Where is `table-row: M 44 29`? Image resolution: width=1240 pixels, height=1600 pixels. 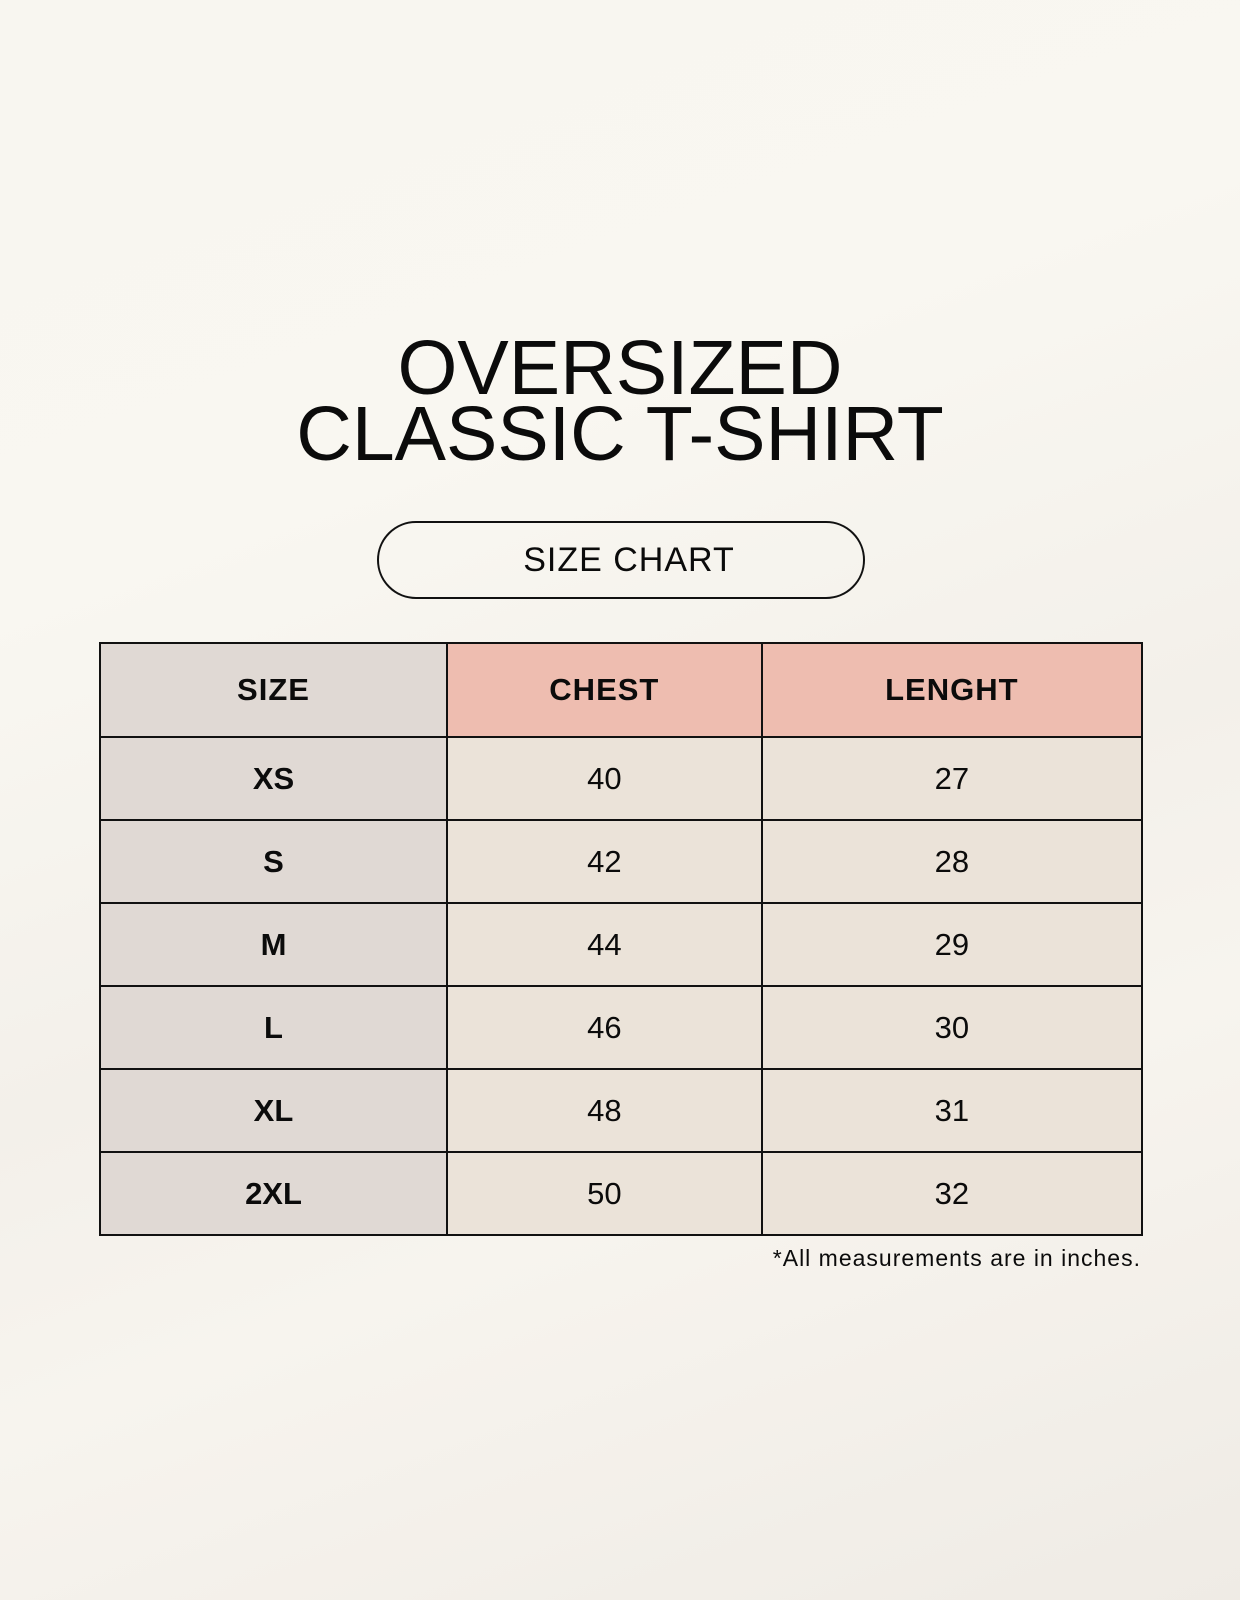 table-row: M 44 29 is located at coordinates (621, 944).